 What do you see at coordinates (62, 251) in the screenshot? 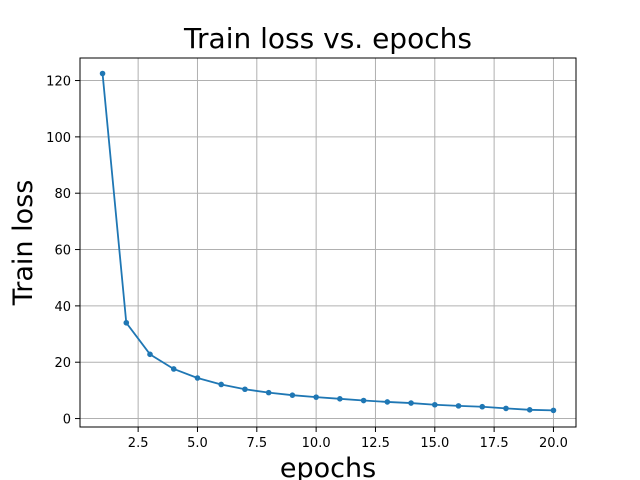
I see `y-tick-label: 60` at bounding box center [62, 251].